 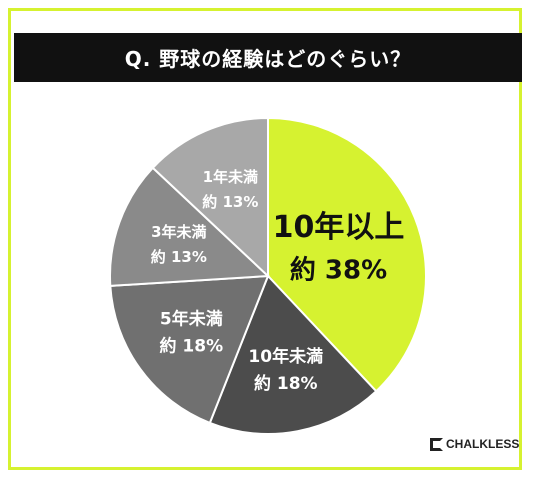 What do you see at coordinates (230, 177) in the screenshot?
I see `slice-label-4: 1年未満` at bounding box center [230, 177].